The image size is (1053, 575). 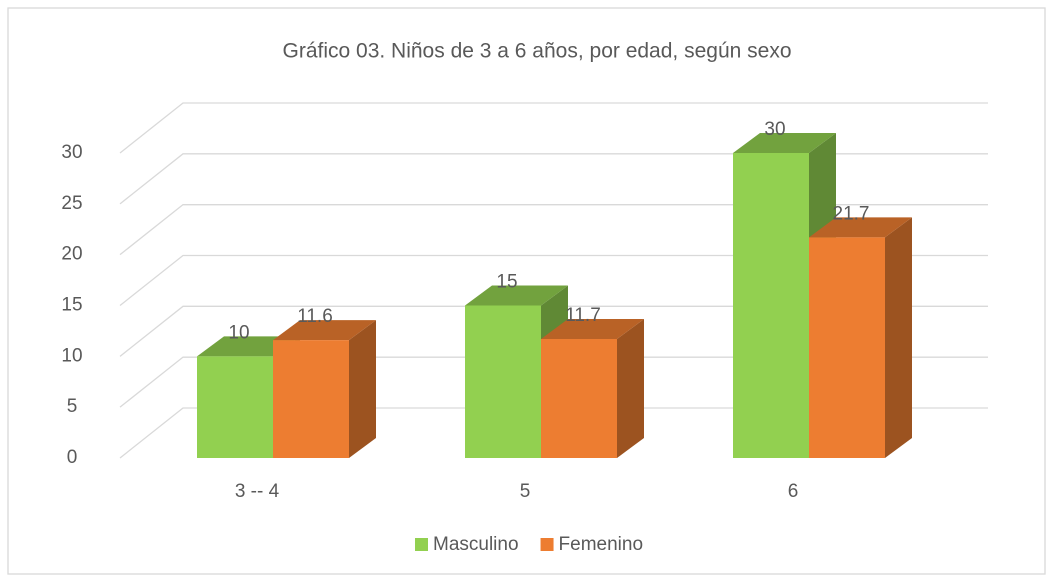 What do you see at coordinates (72, 457) in the screenshot?
I see `y-tick-label: 0` at bounding box center [72, 457].